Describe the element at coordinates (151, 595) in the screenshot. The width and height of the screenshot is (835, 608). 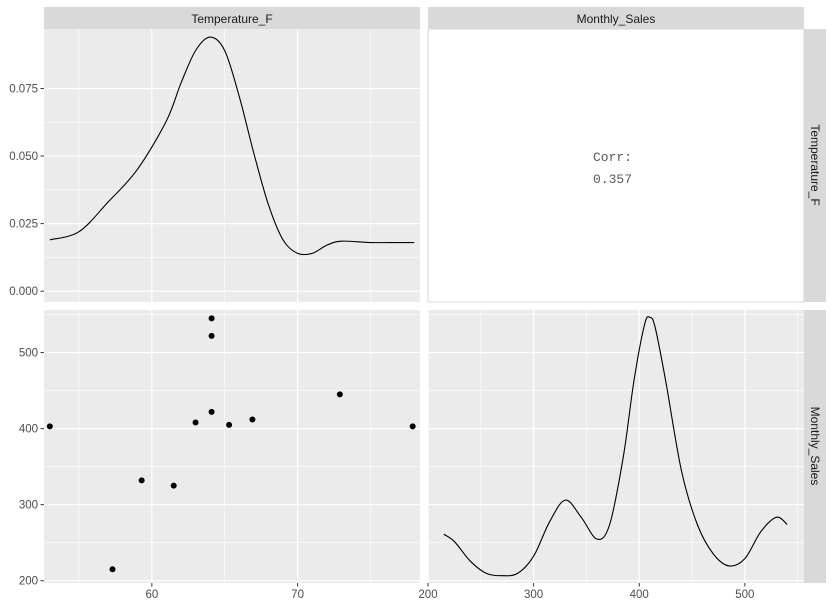
I see `x-tick-label-temperature: 60` at that location.